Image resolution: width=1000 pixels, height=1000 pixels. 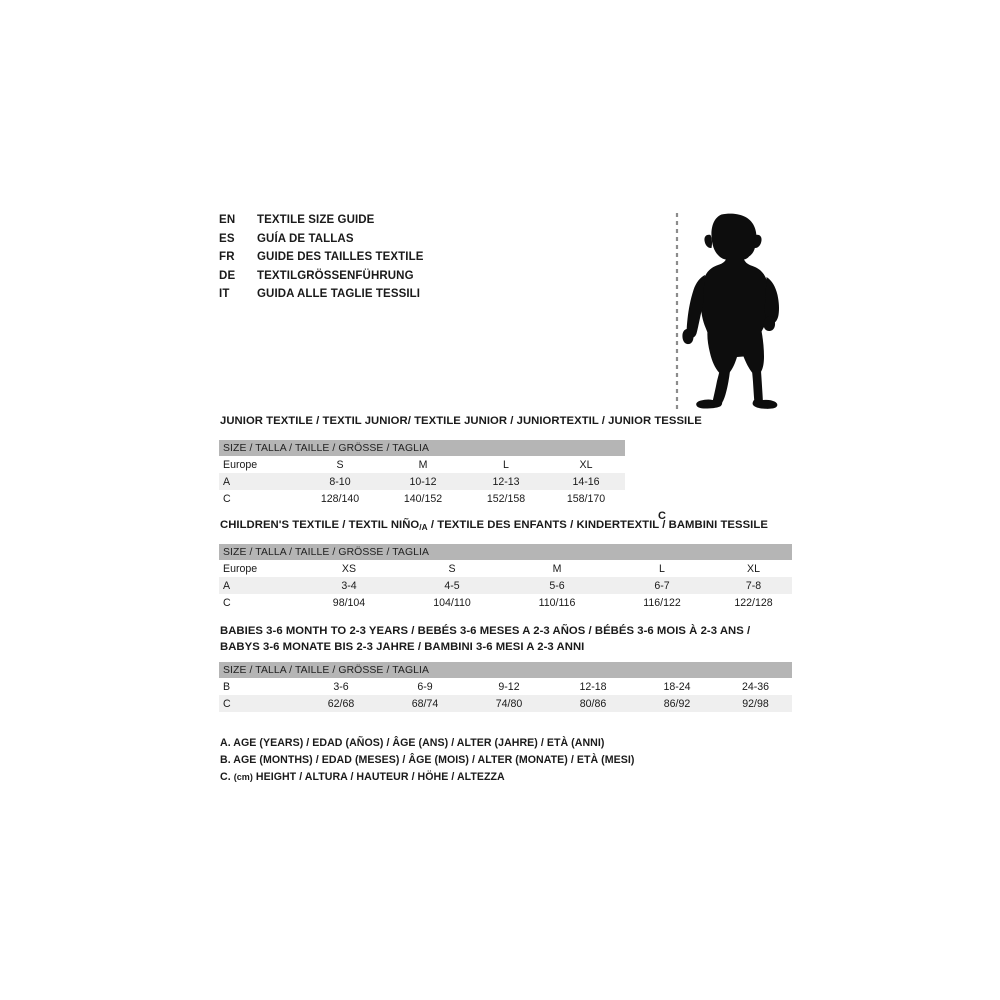 I want to click on babies-age-18-24: 18-24, so click(x=677, y=686).